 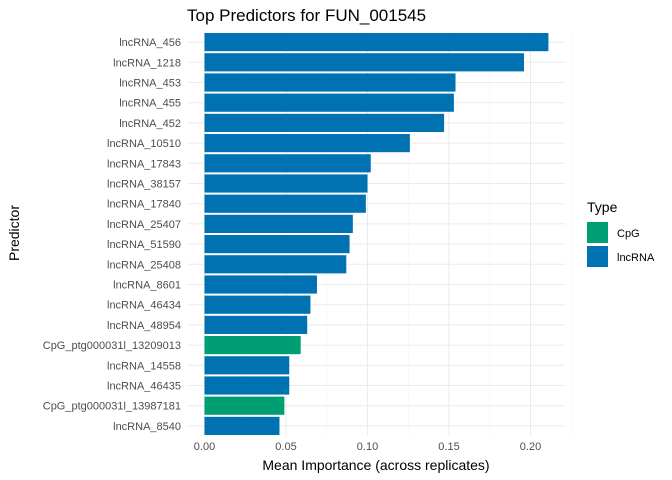 What do you see at coordinates (285, 447) in the screenshot?
I see `x-tick-label: 0.05` at bounding box center [285, 447].